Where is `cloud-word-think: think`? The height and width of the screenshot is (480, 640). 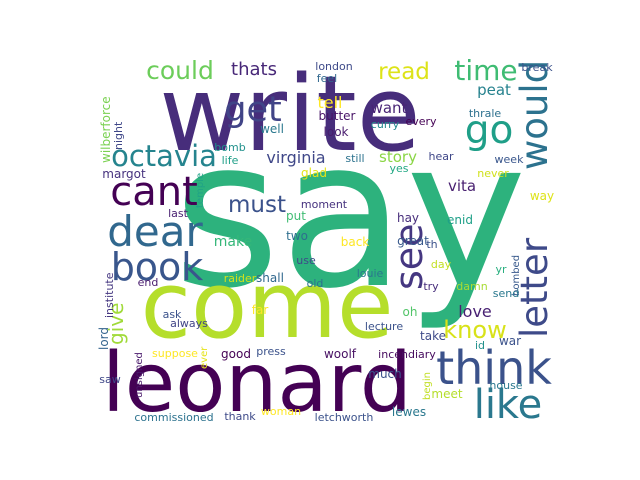 cloud-word-think: think is located at coordinates (494, 368).